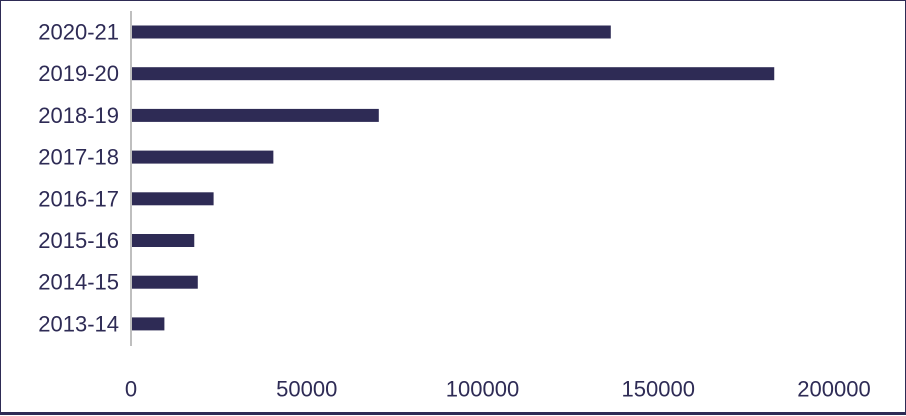  I want to click on category-label: 2019-20, so click(78, 73).